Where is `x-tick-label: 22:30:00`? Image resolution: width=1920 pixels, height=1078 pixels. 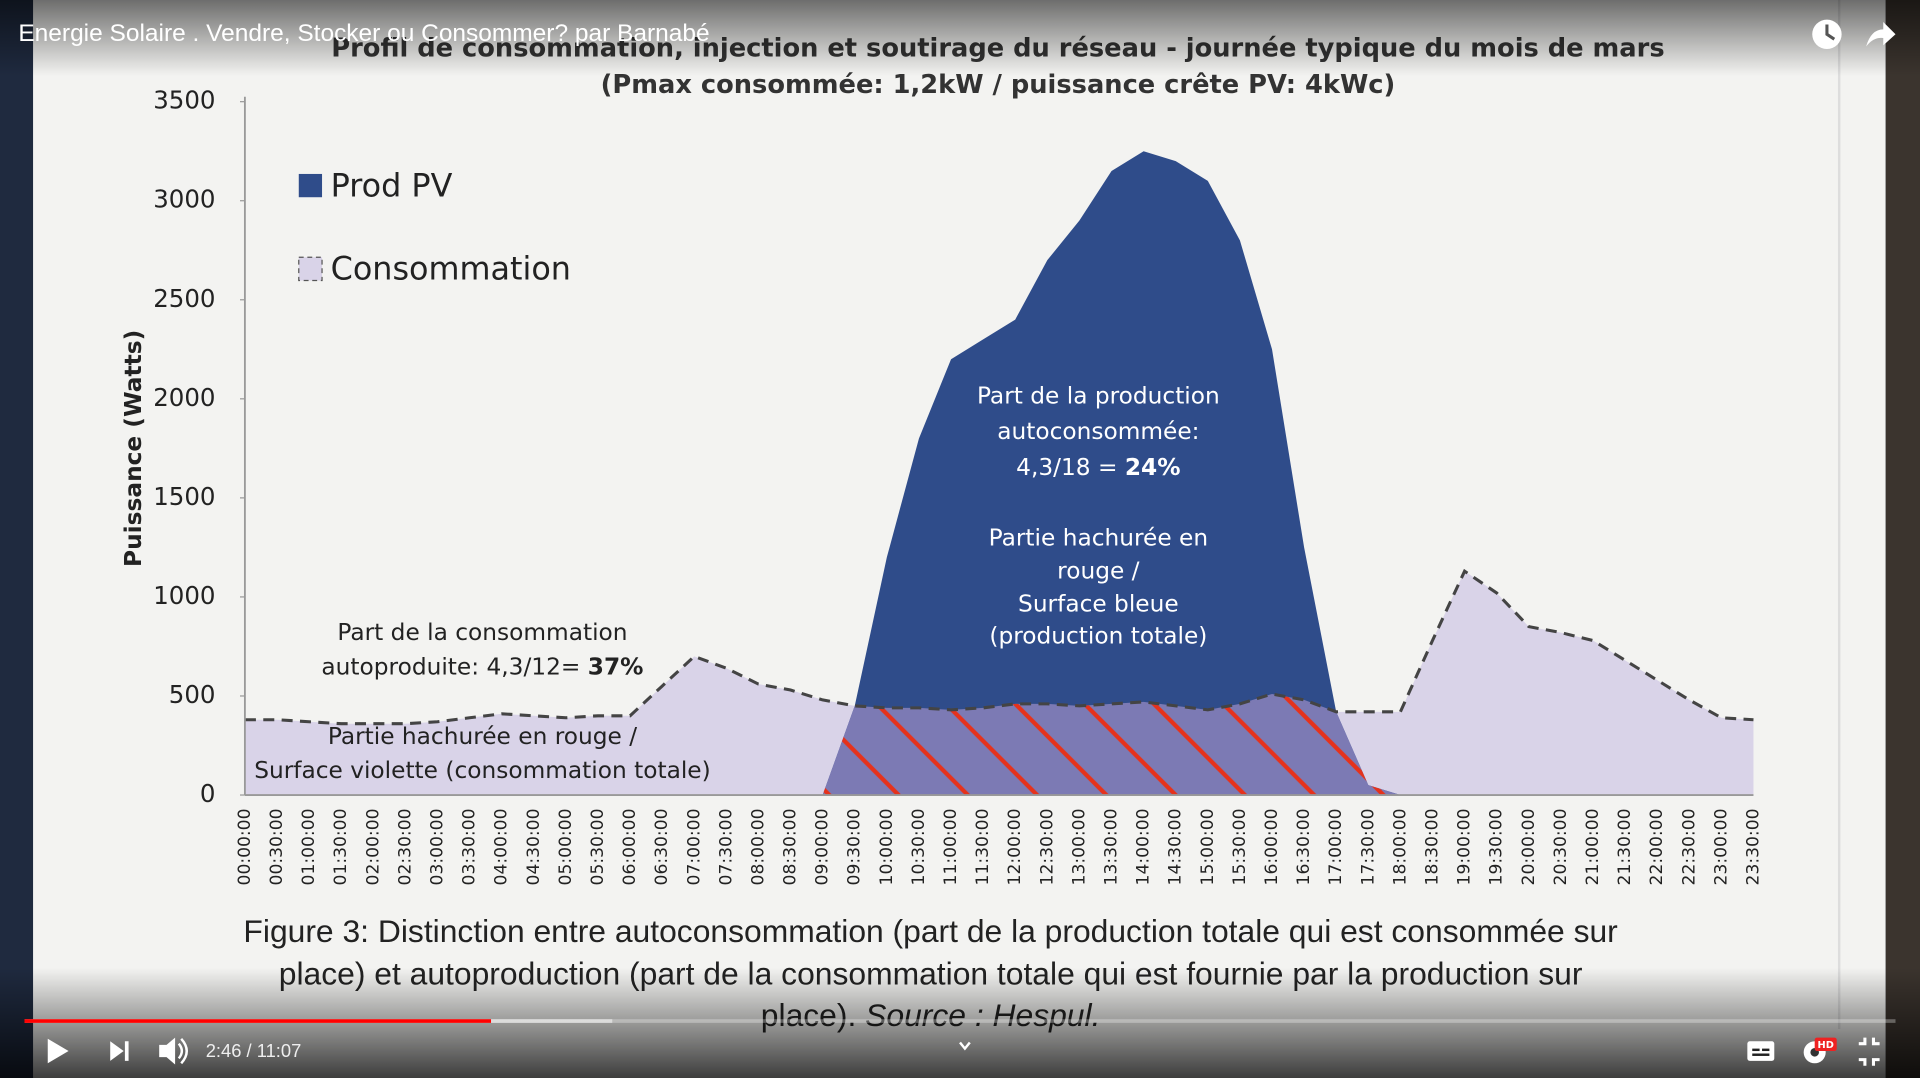 x-tick-label: 22:30:00 is located at coordinates (1689, 847).